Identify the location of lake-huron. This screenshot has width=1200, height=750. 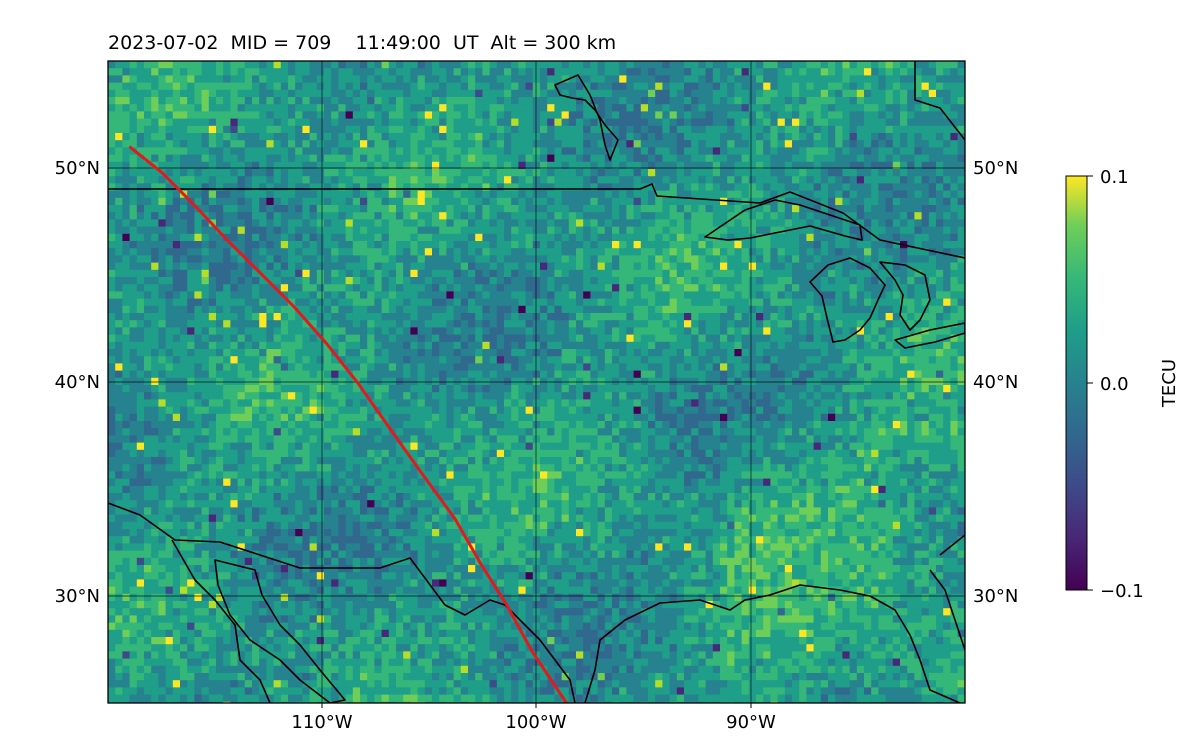
(905, 296).